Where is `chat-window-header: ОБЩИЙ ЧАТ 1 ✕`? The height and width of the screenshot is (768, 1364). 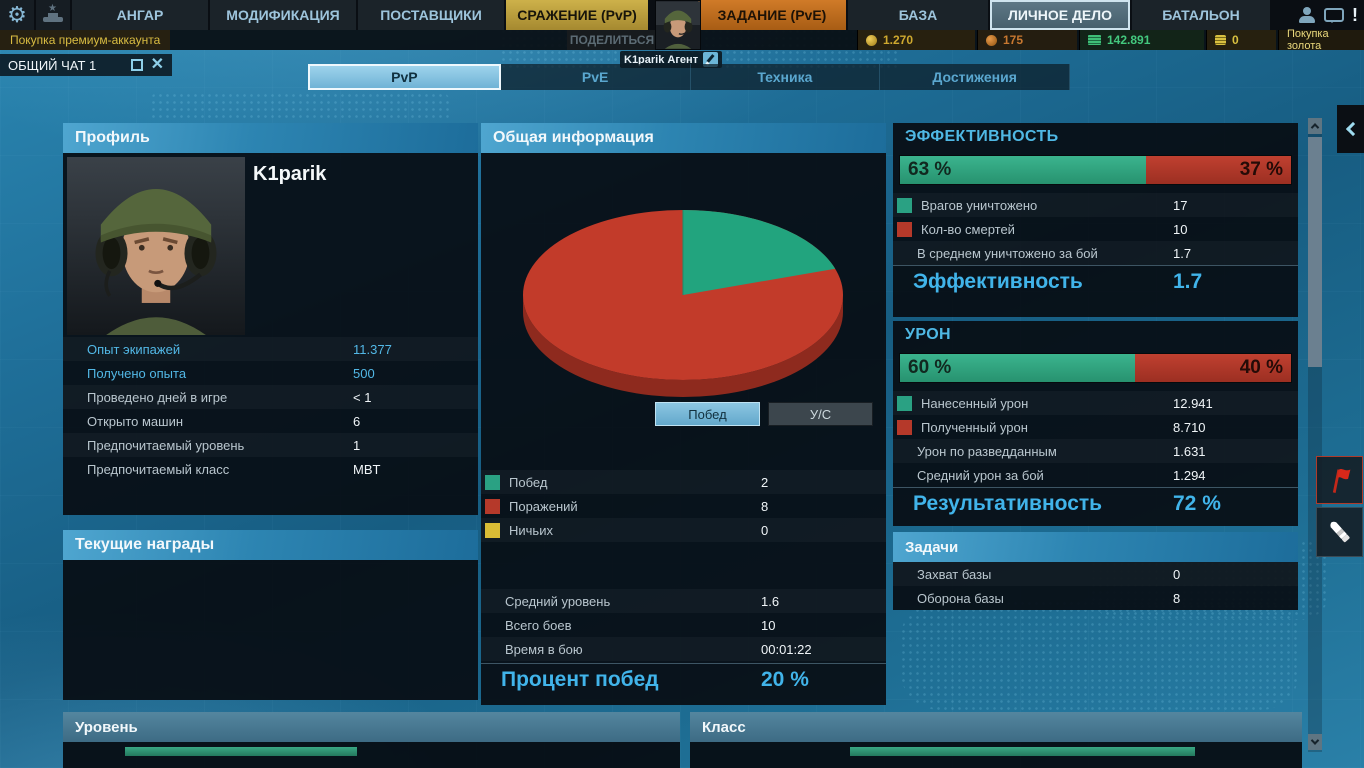 chat-window-header: ОБЩИЙ ЧАТ 1 ✕ is located at coordinates (86, 65).